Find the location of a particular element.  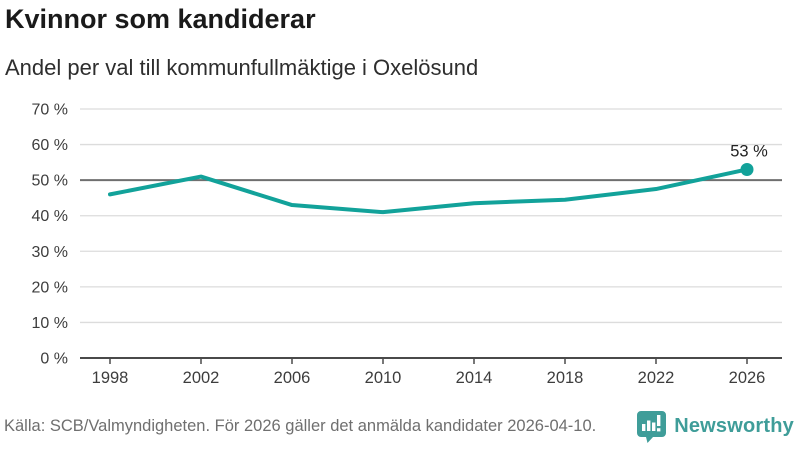

y-tick-label: 40 % is located at coordinates (50, 216).